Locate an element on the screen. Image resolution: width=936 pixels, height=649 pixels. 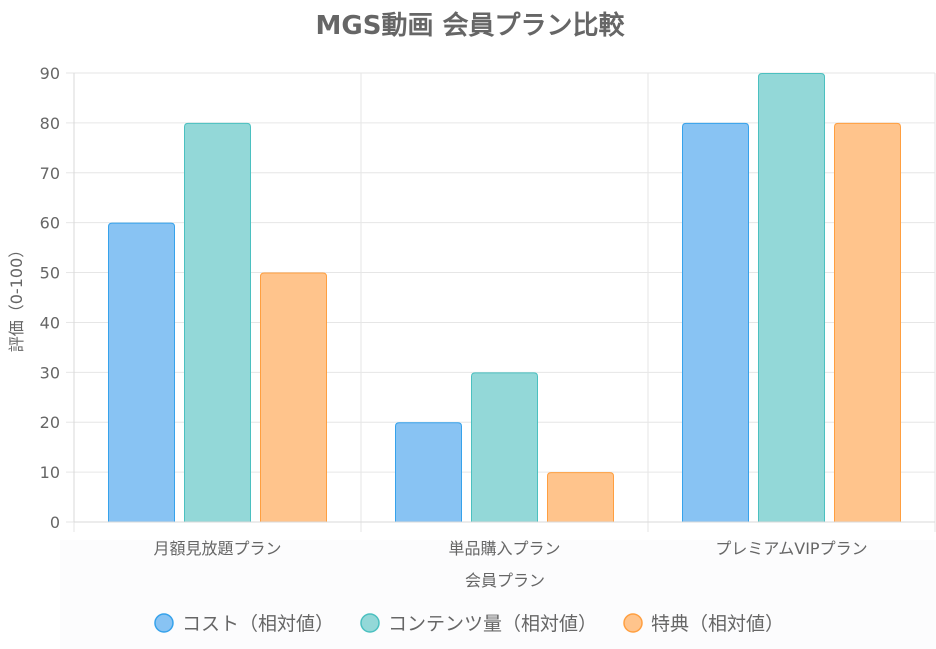
y-tick-label: 20 is located at coordinates (50, 422).